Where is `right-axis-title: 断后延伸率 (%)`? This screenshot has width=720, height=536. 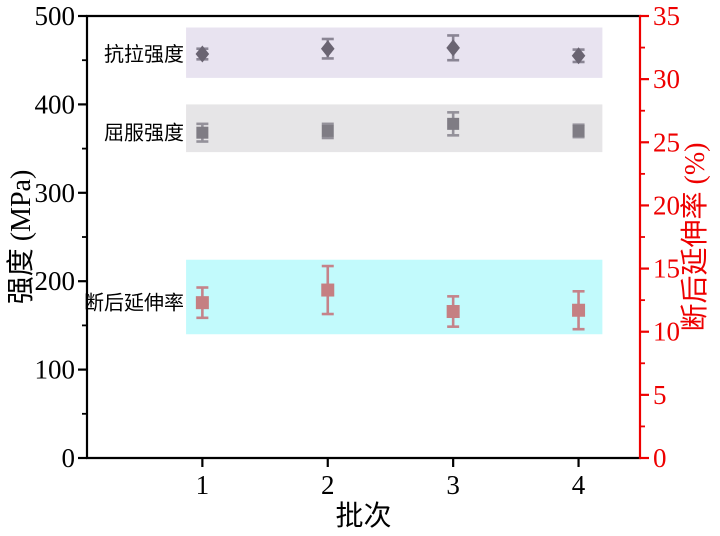
right-axis-title: 断后延伸率 (%) is located at coordinates (695, 237).